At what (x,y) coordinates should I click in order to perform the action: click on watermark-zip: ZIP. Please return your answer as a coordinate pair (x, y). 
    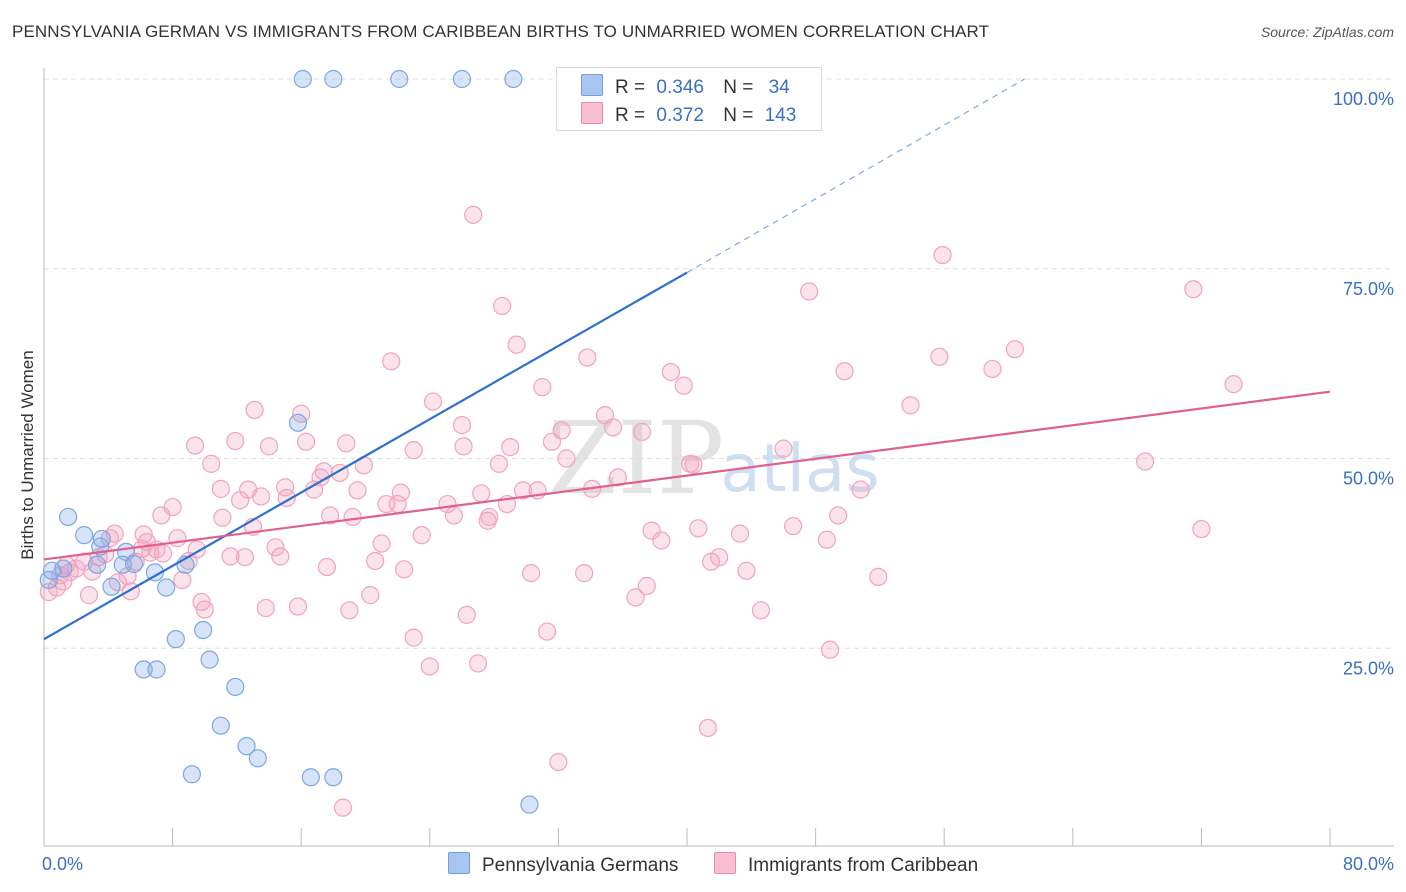
    Looking at the image, I should click on (636, 458).